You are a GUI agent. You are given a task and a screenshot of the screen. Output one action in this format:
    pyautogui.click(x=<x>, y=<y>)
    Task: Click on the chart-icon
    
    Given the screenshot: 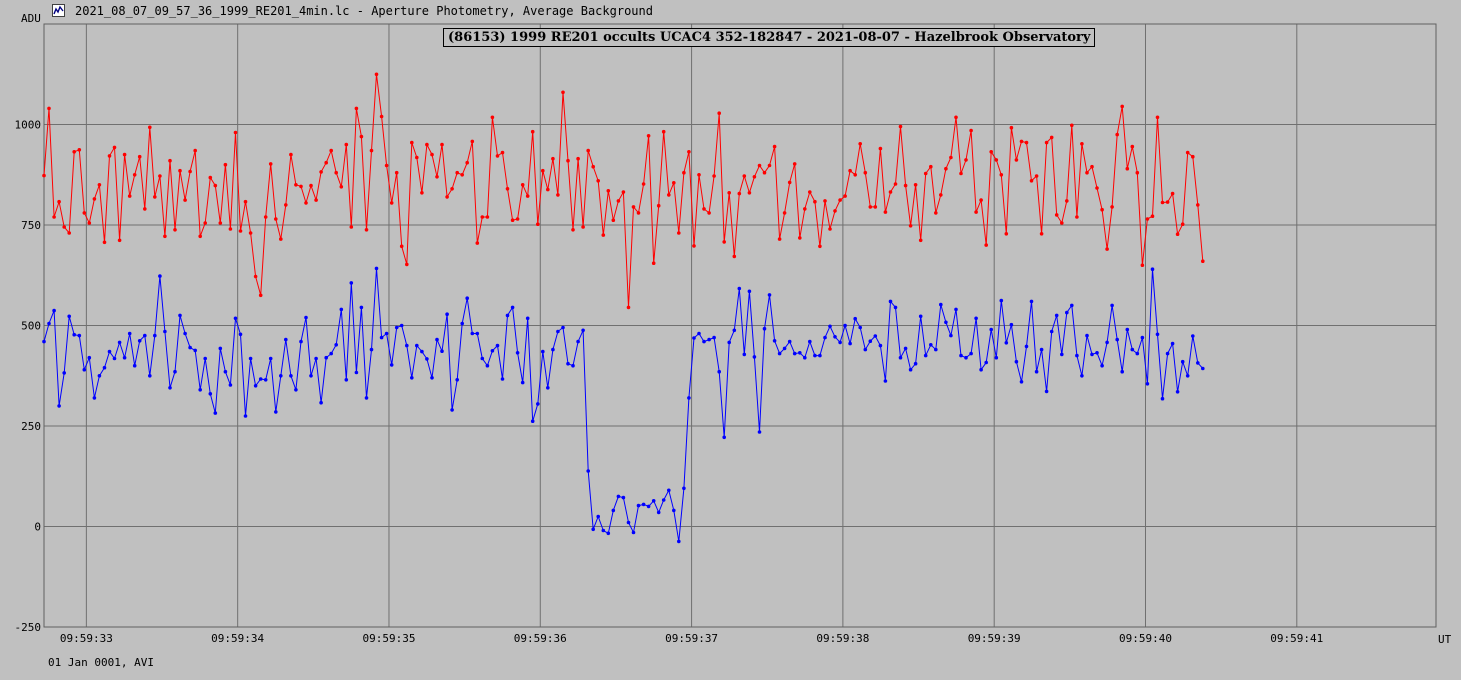 What is the action you would take?
    pyautogui.click(x=58, y=10)
    